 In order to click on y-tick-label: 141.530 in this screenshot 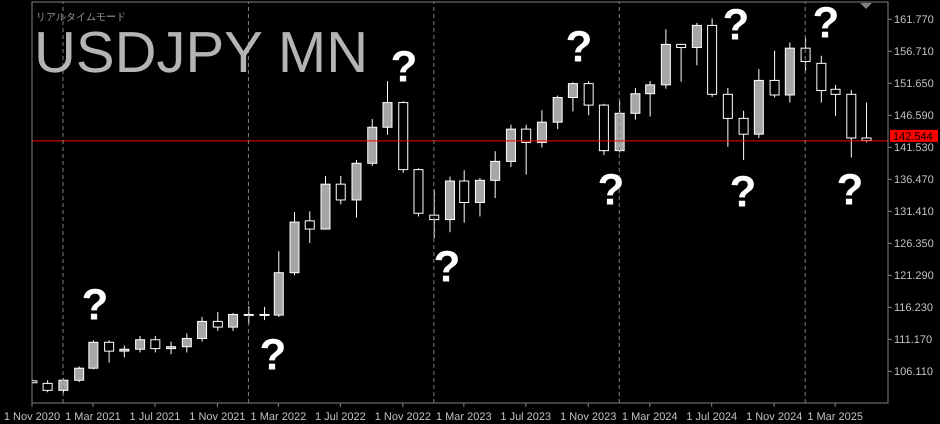, I will do `click(914, 148)`.